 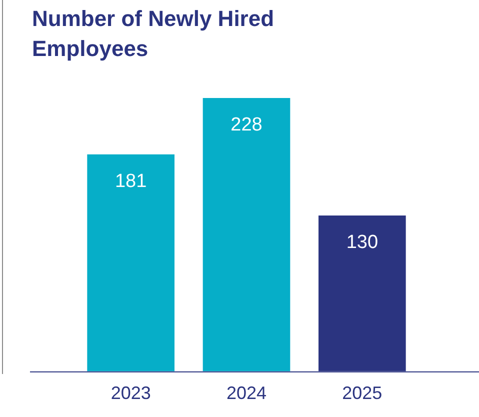 What do you see at coordinates (130, 181) in the screenshot?
I see `data-label: 181` at bounding box center [130, 181].